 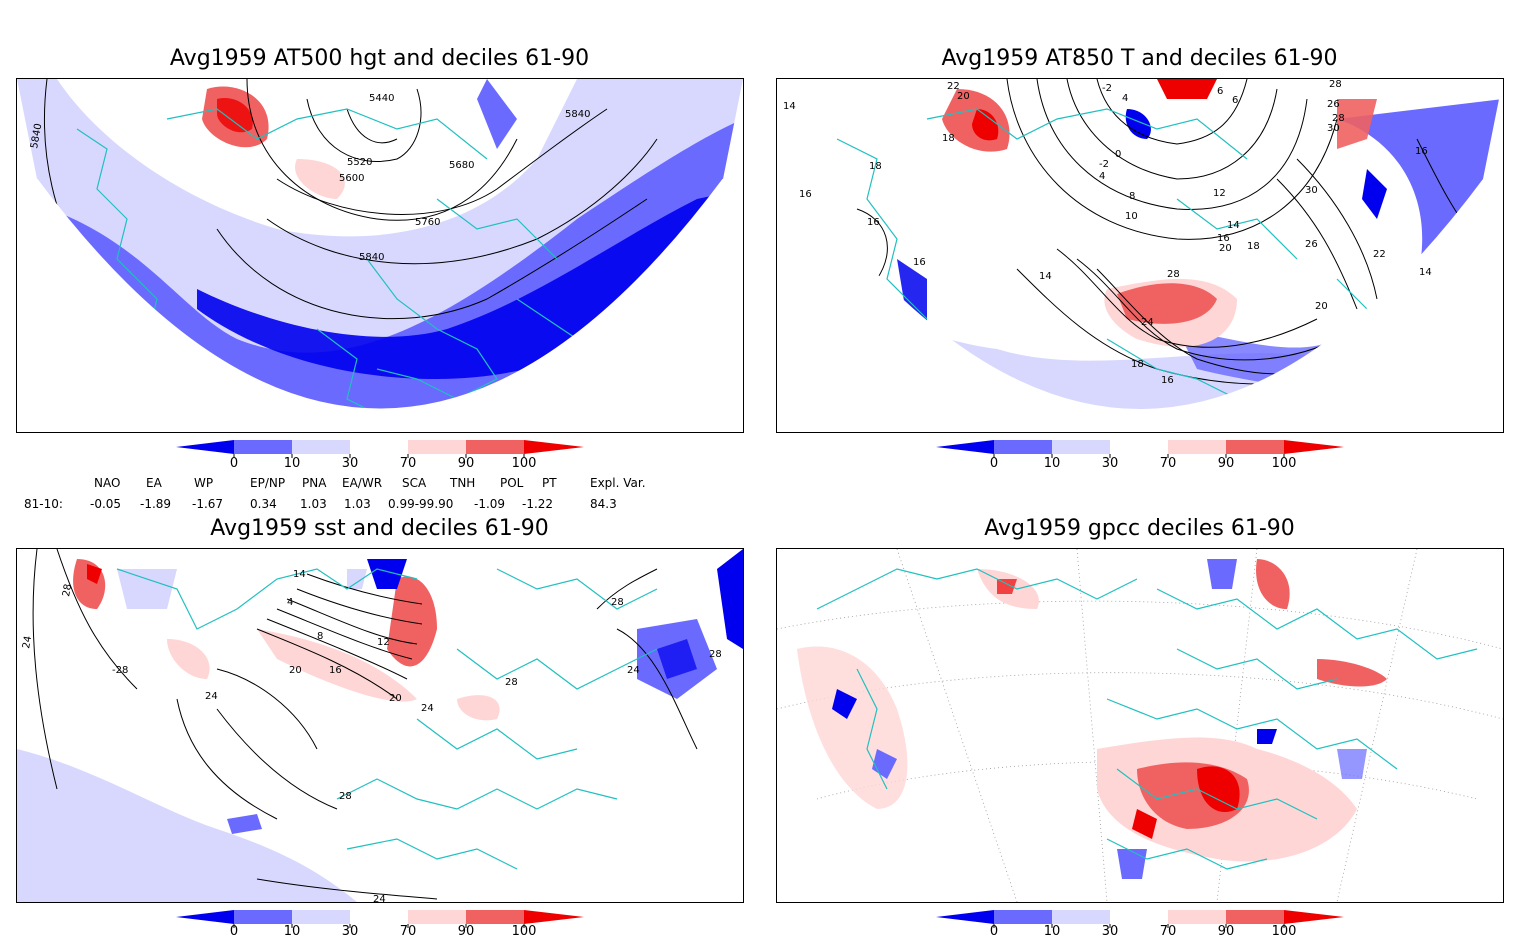 I want to click on index-header: EA/WR, so click(x=362, y=483).